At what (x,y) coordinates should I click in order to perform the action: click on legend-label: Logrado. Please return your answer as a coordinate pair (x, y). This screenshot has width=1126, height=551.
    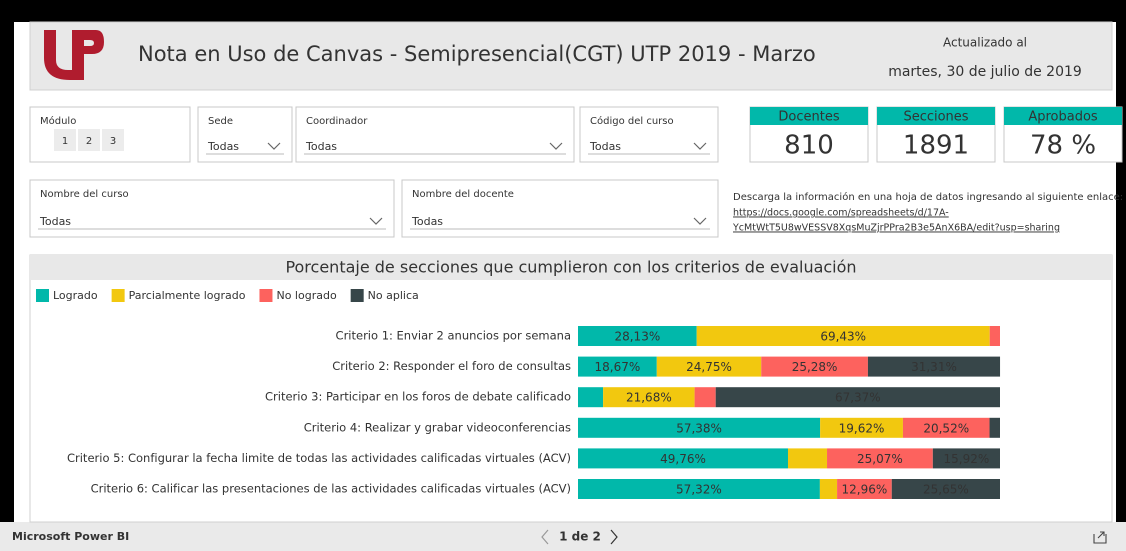
    Looking at the image, I should click on (75, 295).